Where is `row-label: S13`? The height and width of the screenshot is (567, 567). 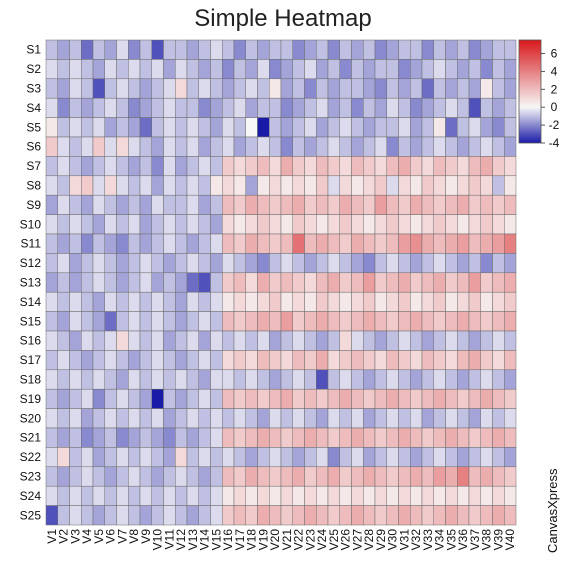
row-label: S13 is located at coordinates (31, 283).